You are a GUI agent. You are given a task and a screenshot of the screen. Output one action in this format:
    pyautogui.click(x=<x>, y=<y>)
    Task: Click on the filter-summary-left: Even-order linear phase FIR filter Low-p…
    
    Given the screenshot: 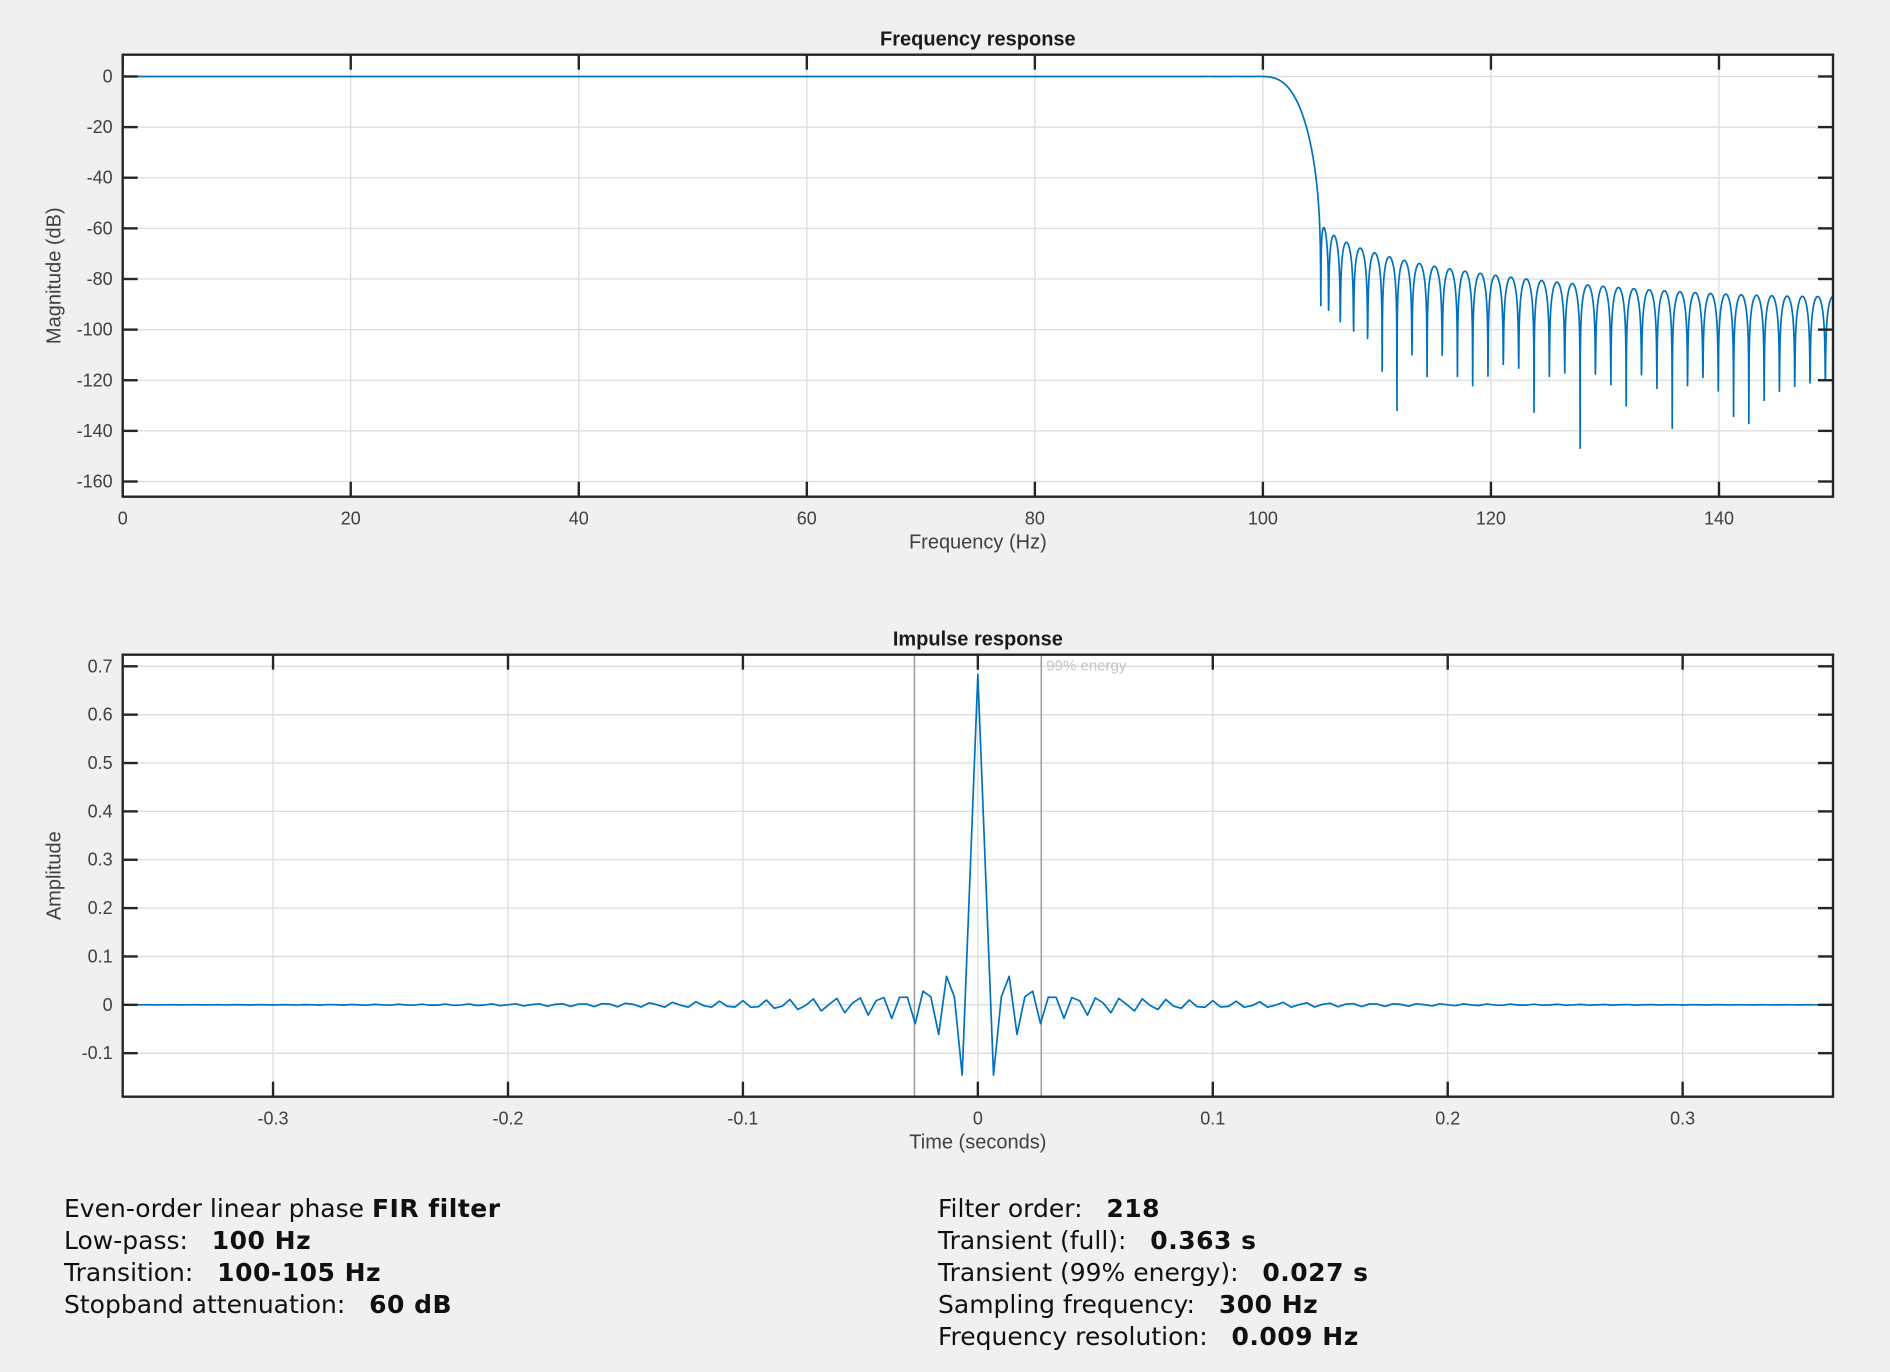 What is the action you would take?
    pyautogui.click(x=282, y=1257)
    